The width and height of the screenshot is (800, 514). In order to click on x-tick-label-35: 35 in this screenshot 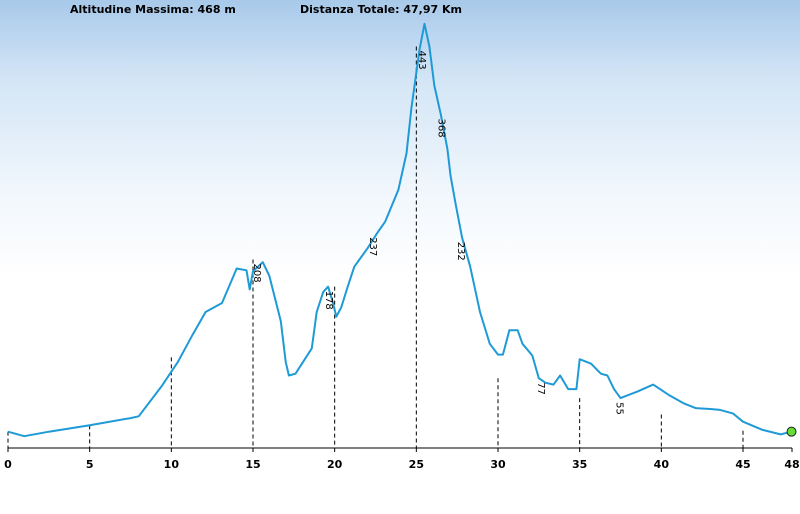, I will do `click(579, 464)`.